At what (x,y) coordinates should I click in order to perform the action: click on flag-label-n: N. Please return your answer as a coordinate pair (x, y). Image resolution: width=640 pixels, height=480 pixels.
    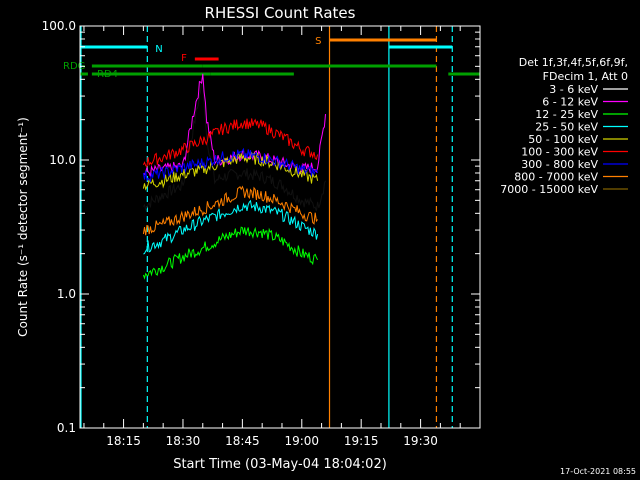
    Looking at the image, I should click on (158, 49).